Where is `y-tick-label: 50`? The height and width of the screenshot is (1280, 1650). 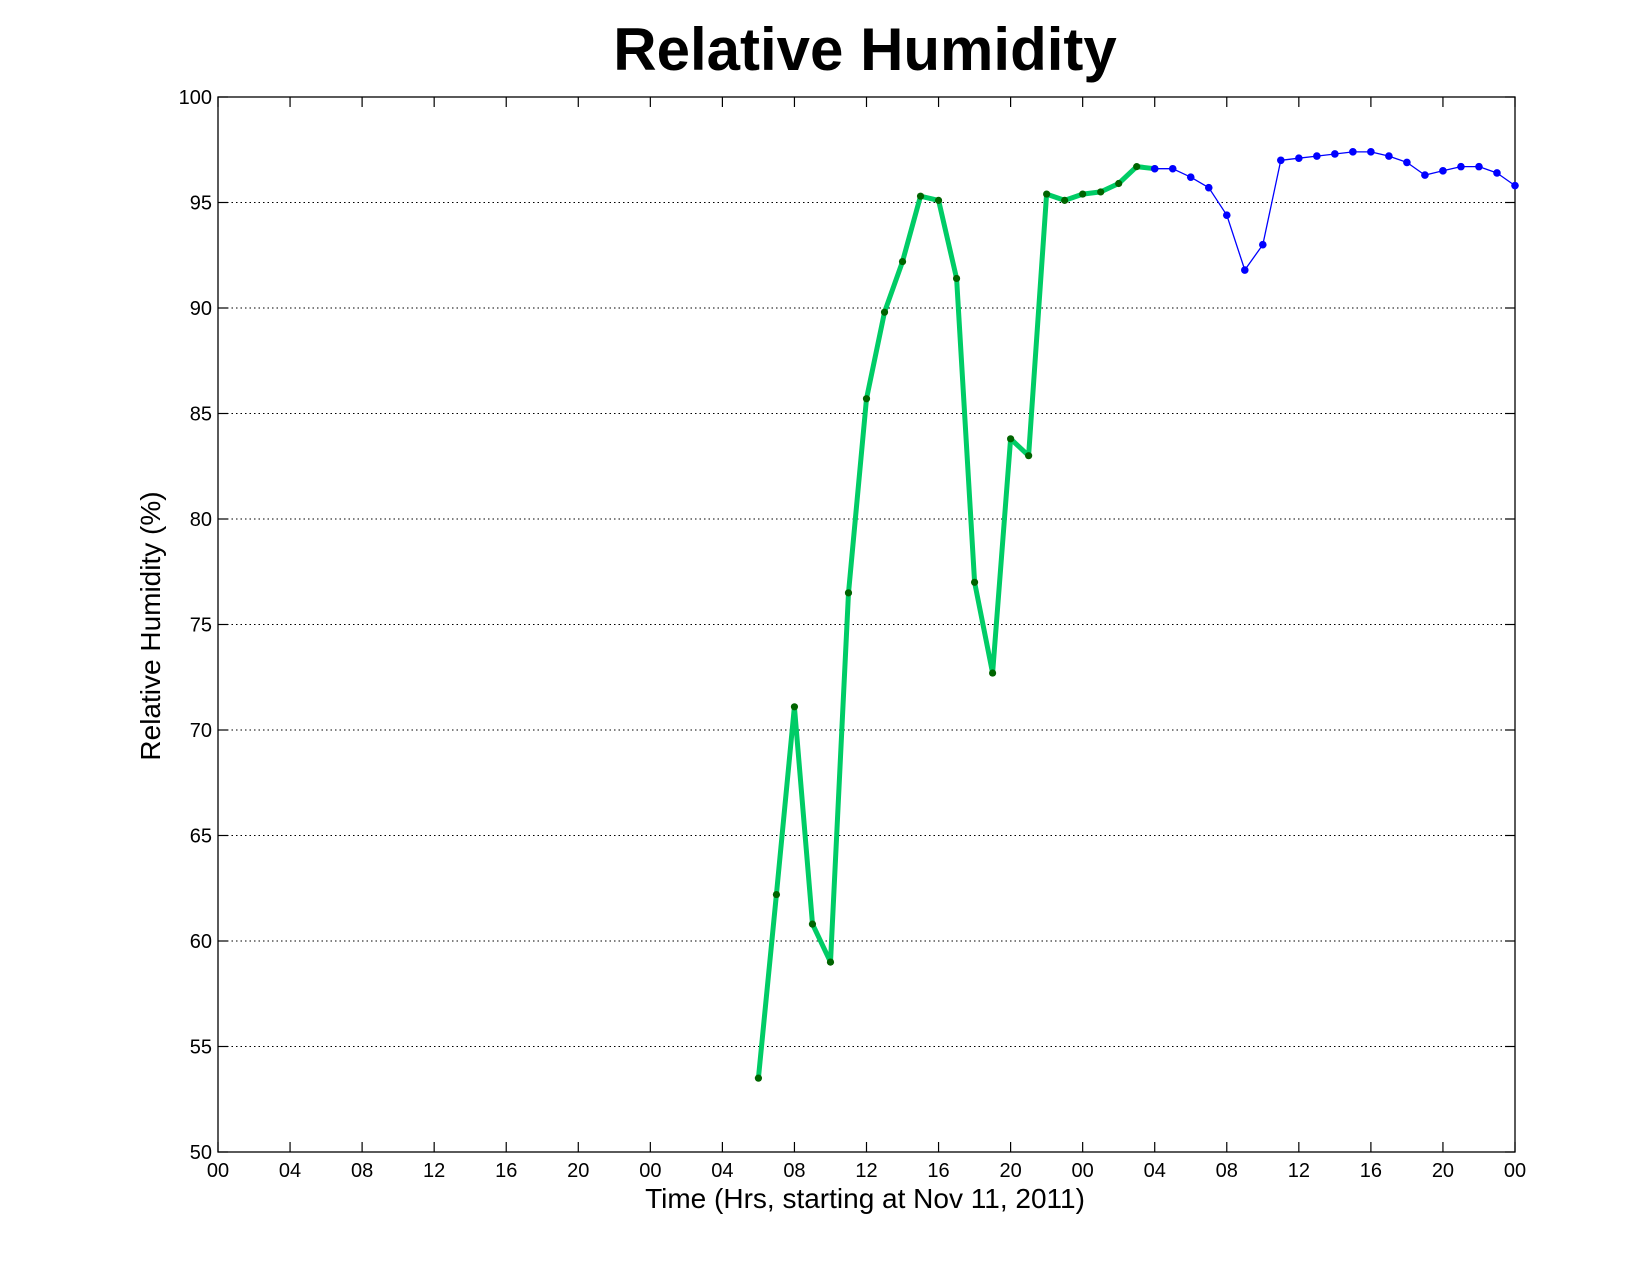
y-tick-label: 50 is located at coordinates (201, 1153).